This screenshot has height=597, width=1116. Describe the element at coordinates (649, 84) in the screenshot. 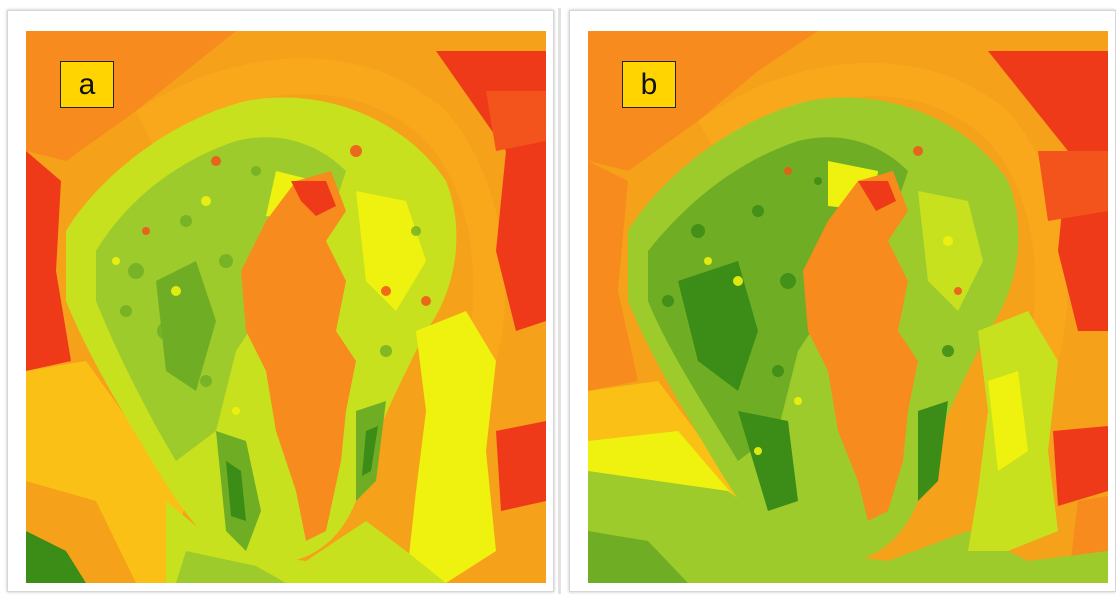

I see `panel-label-b: b` at that location.